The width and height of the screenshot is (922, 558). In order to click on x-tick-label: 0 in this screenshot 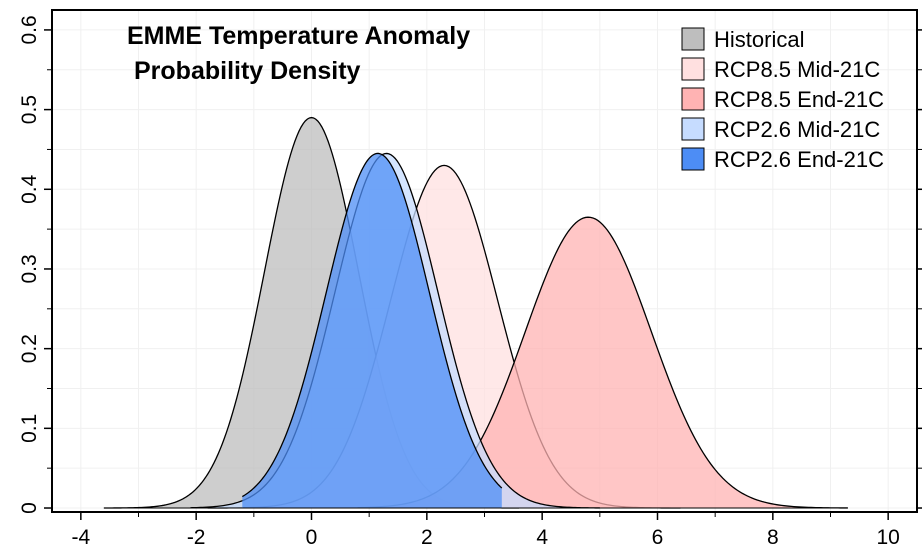, I will do `click(312, 537)`.